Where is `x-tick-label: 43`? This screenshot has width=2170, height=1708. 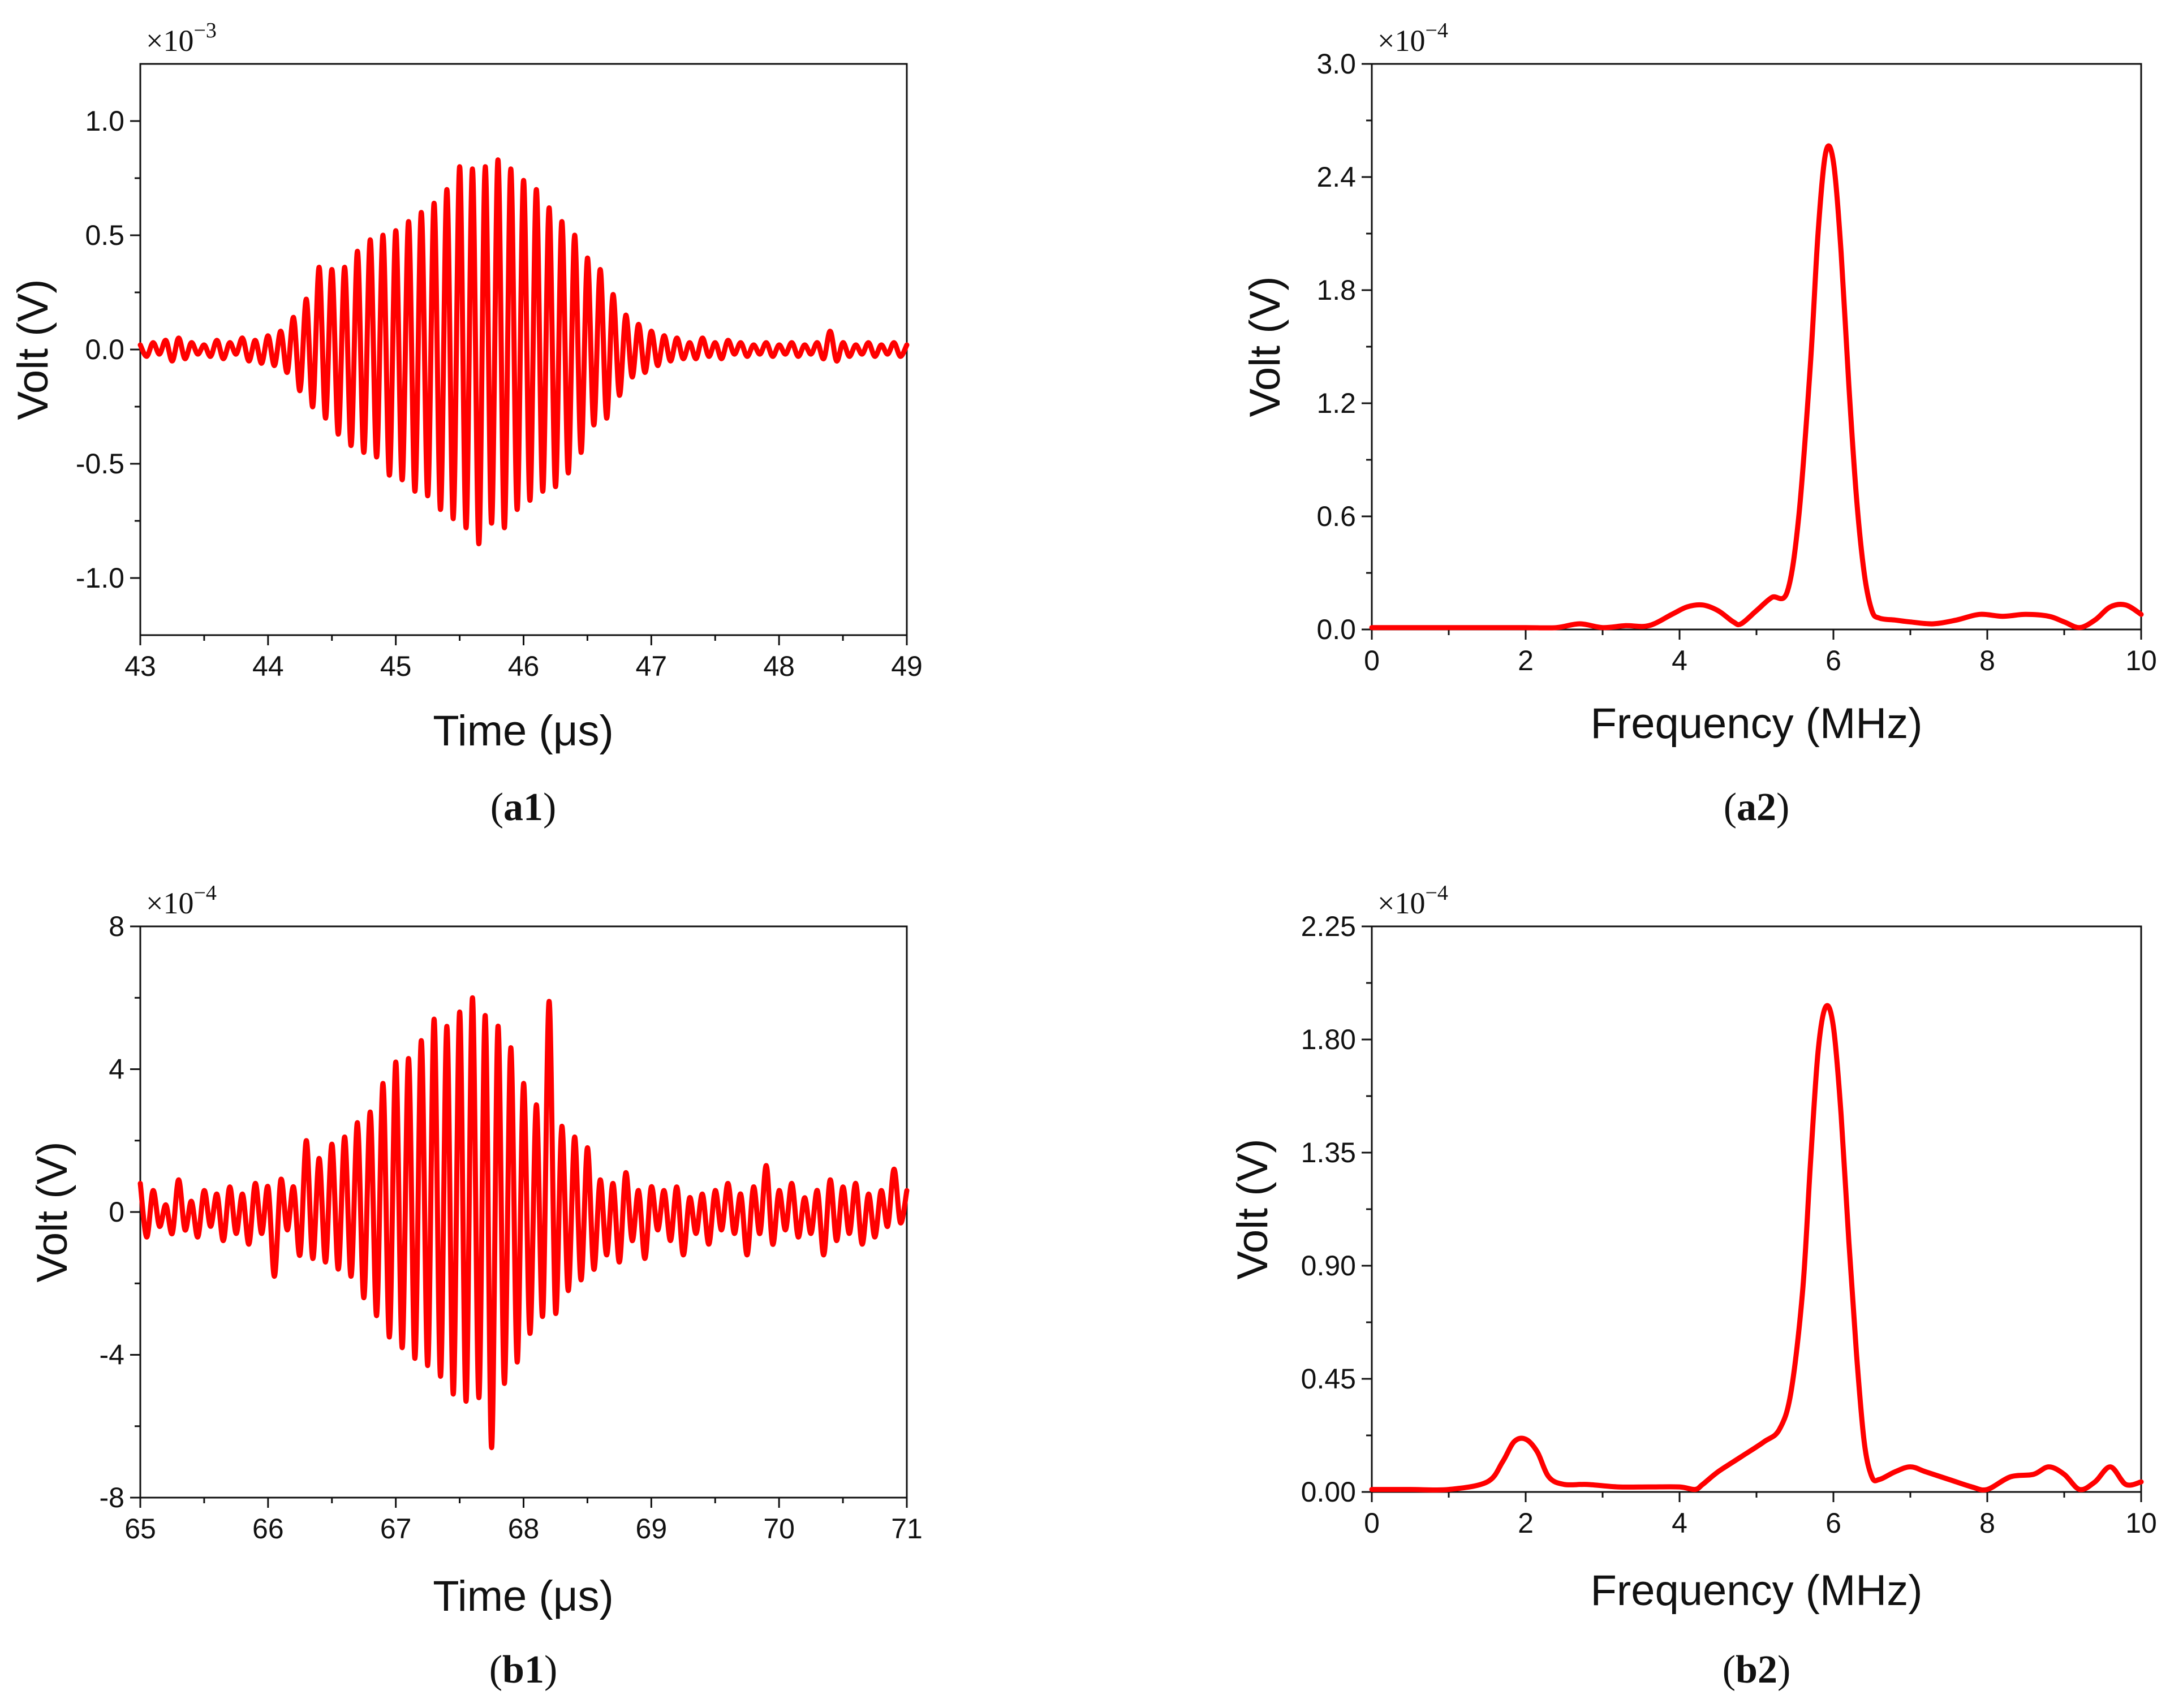 x-tick-label: 43 is located at coordinates (140, 666).